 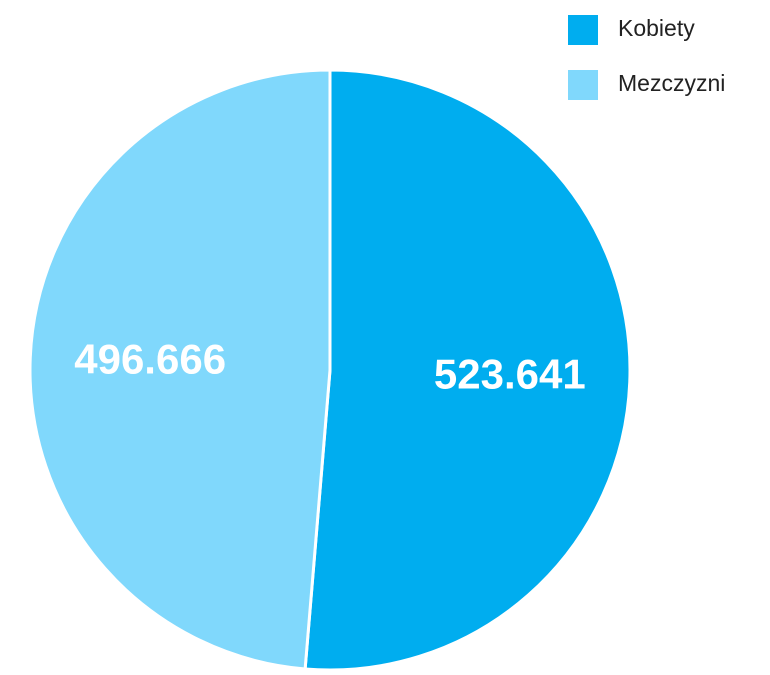 What do you see at coordinates (510, 374) in the screenshot?
I see `data-label: 523.641` at bounding box center [510, 374].